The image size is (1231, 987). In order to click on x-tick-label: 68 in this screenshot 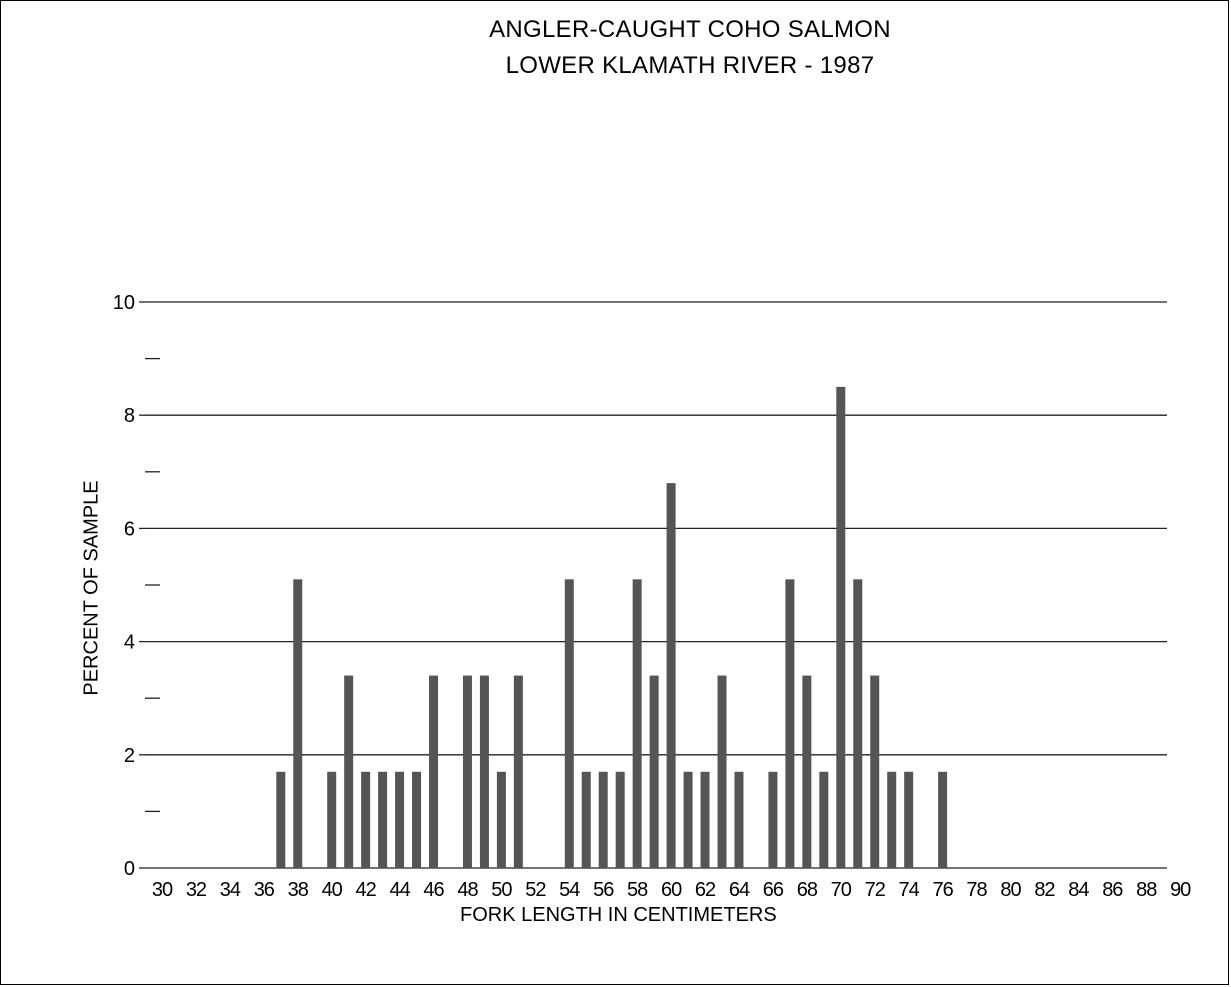, I will do `click(807, 890)`.